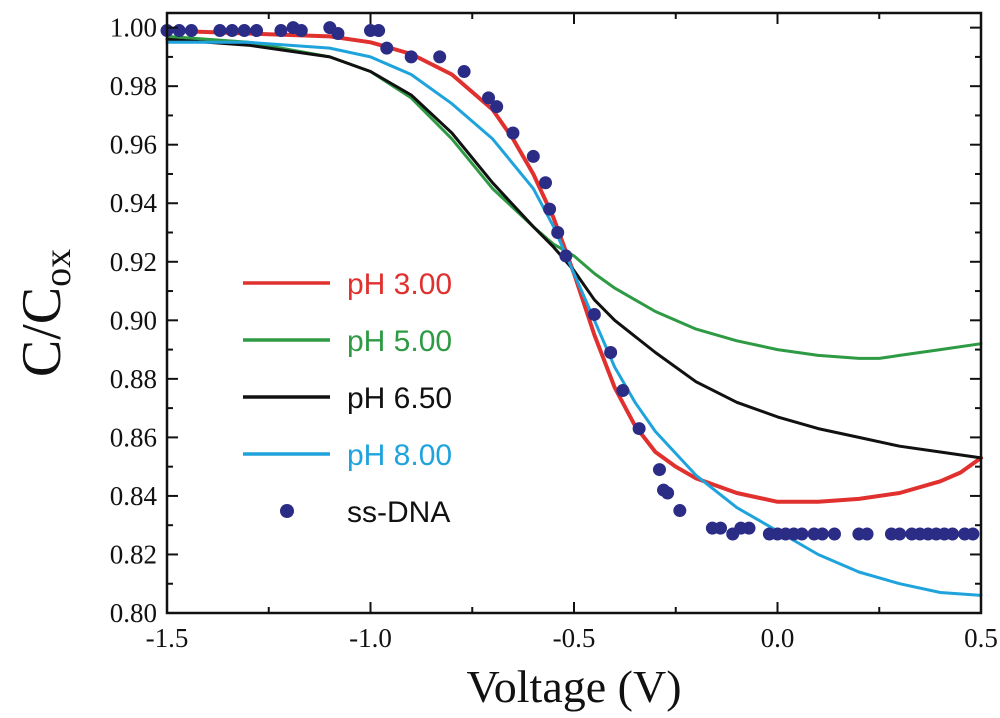  Describe the element at coordinates (399, 398) in the screenshot. I see `legend-label-ph-6-50: pH 6.50` at that location.